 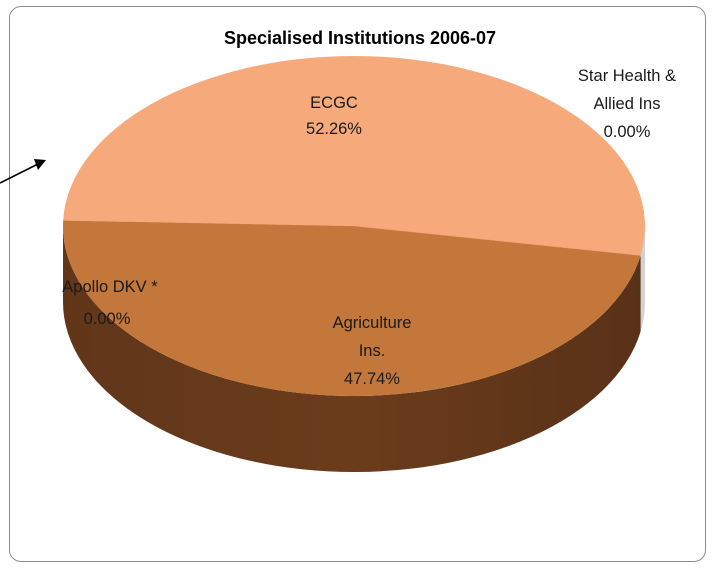 I want to click on chart-title: Specialised Institutions 2006-07, so click(x=360, y=38).